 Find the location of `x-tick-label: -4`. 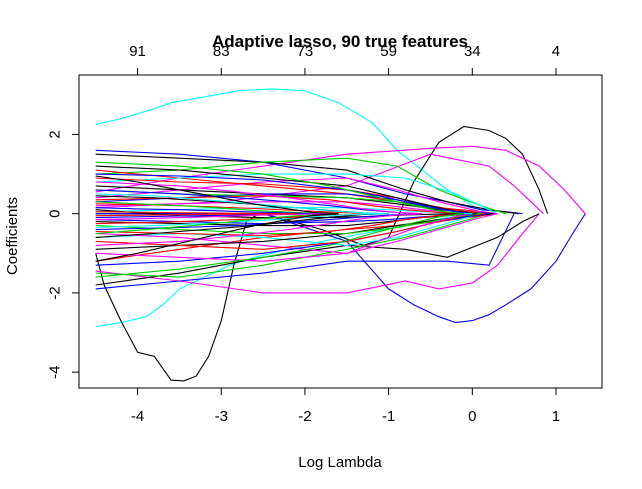

x-tick-label: -4 is located at coordinates (137, 416).